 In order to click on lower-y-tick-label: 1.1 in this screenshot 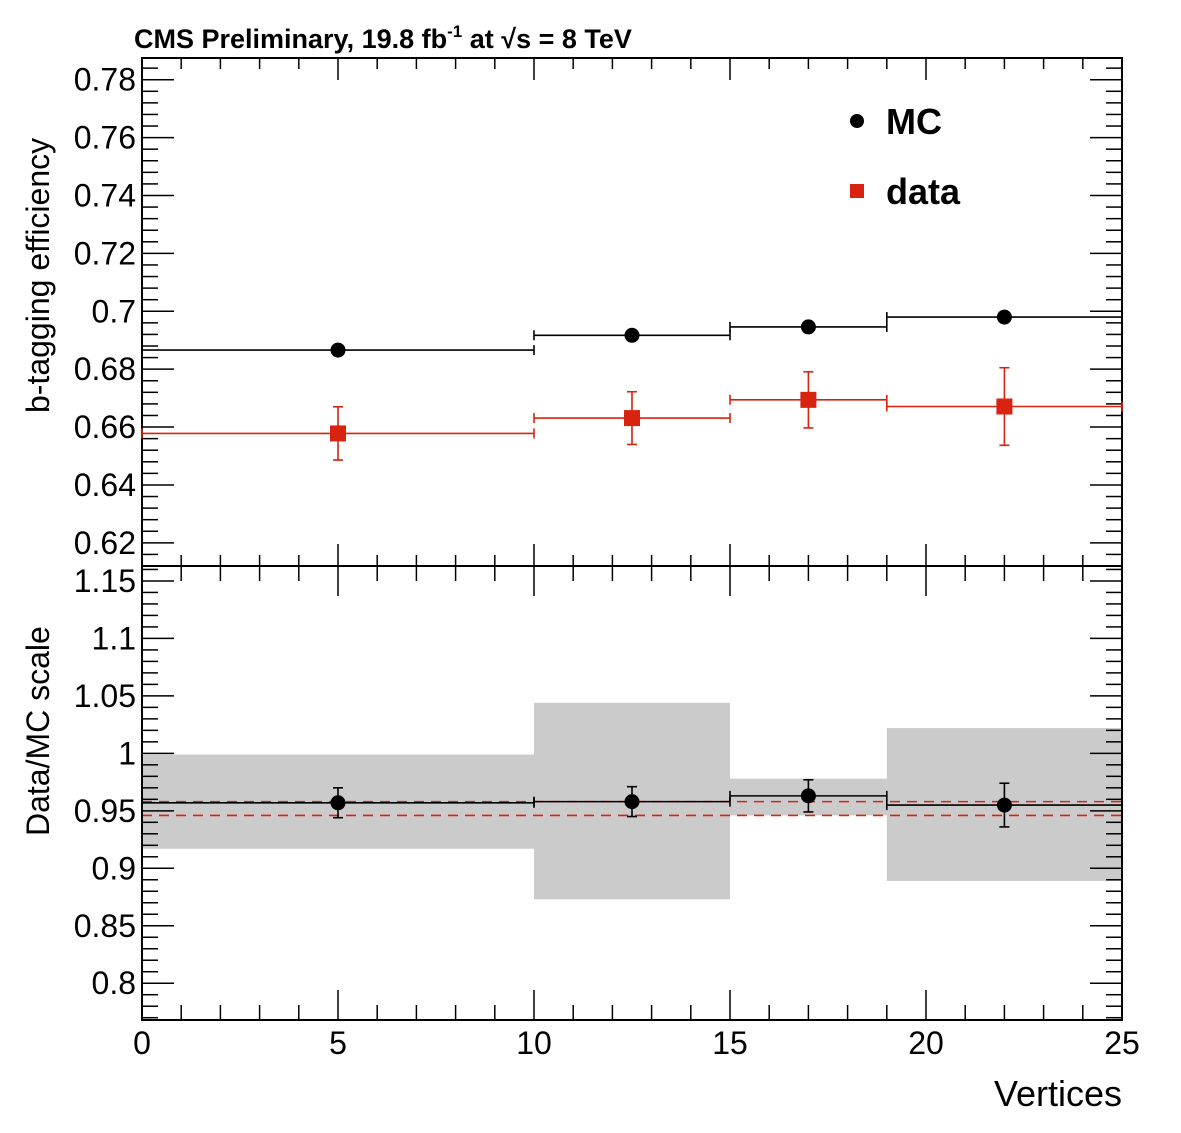, I will do `click(114, 638)`.